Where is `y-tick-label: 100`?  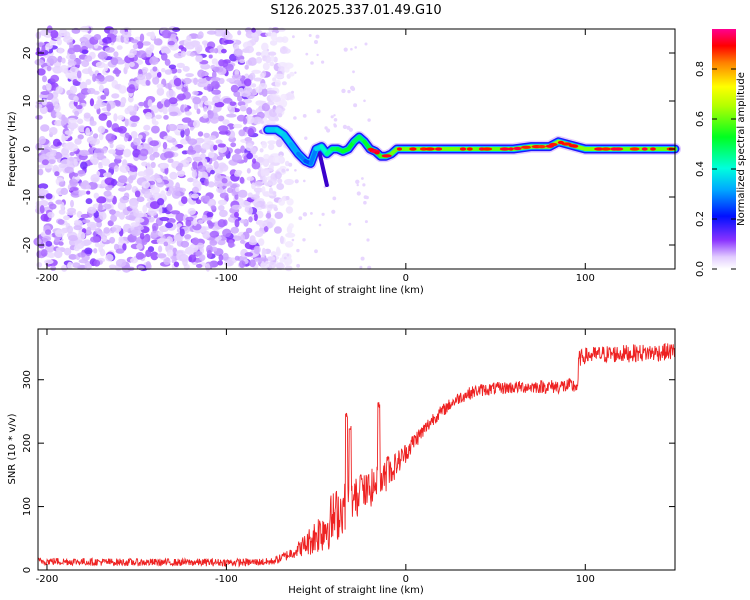
y-tick-label: 100 is located at coordinates (27, 506).